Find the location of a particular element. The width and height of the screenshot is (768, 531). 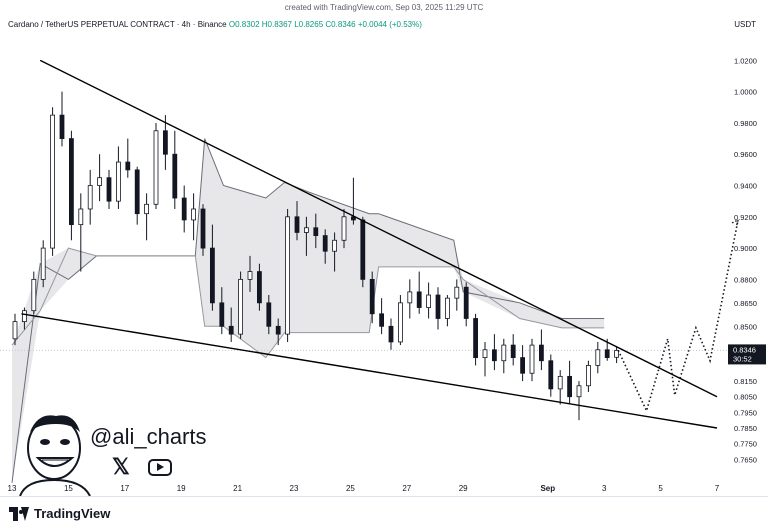

y-tick-label: 0.8150 is located at coordinates (745, 381).